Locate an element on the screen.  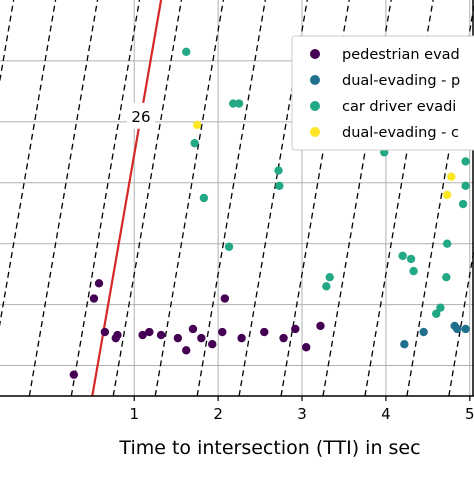
x-tick-label: 5 is located at coordinates (469, 414).